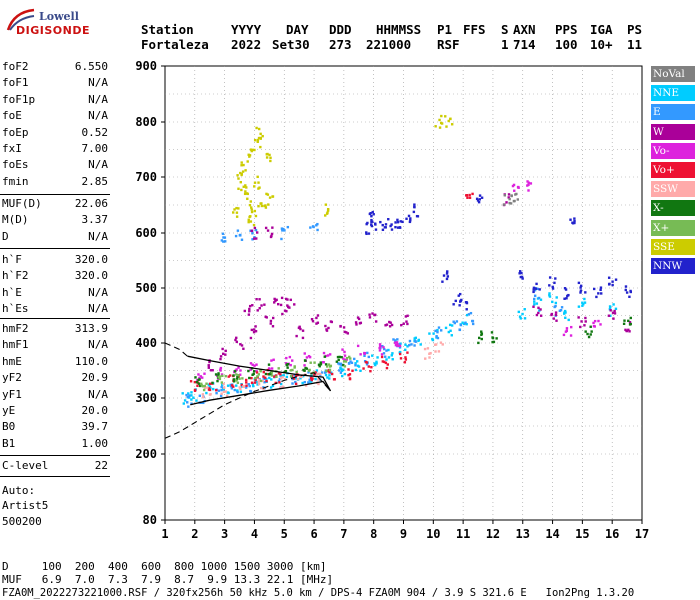 This screenshot has height=600, width=700. I want to click on param-name: M(D), so click(15, 220).